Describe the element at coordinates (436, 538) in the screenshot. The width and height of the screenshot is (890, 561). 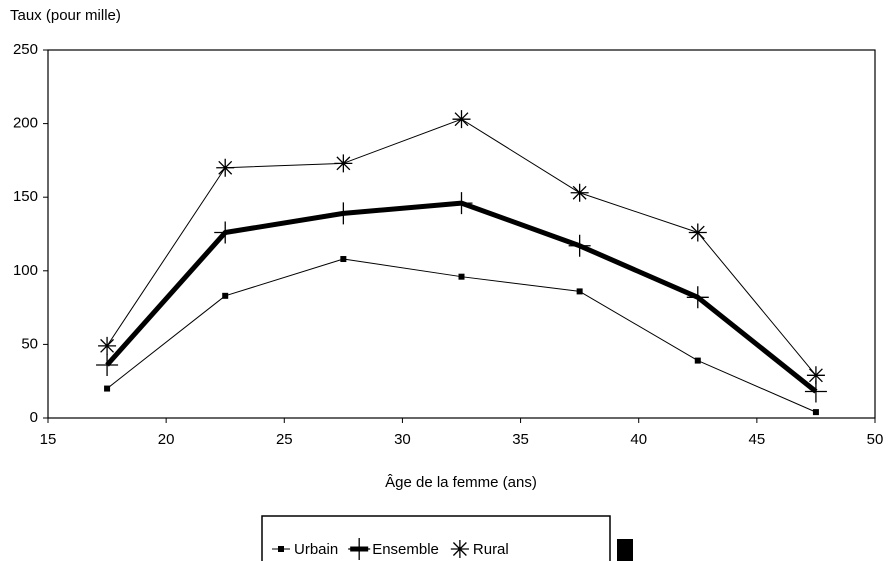
I see `legend-box` at that location.